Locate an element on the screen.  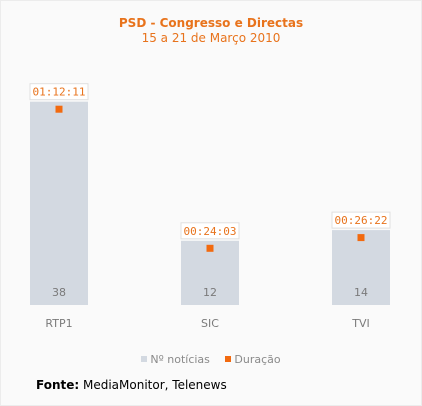
duration-label-rtp1: 01:12:11 is located at coordinates (59, 92).